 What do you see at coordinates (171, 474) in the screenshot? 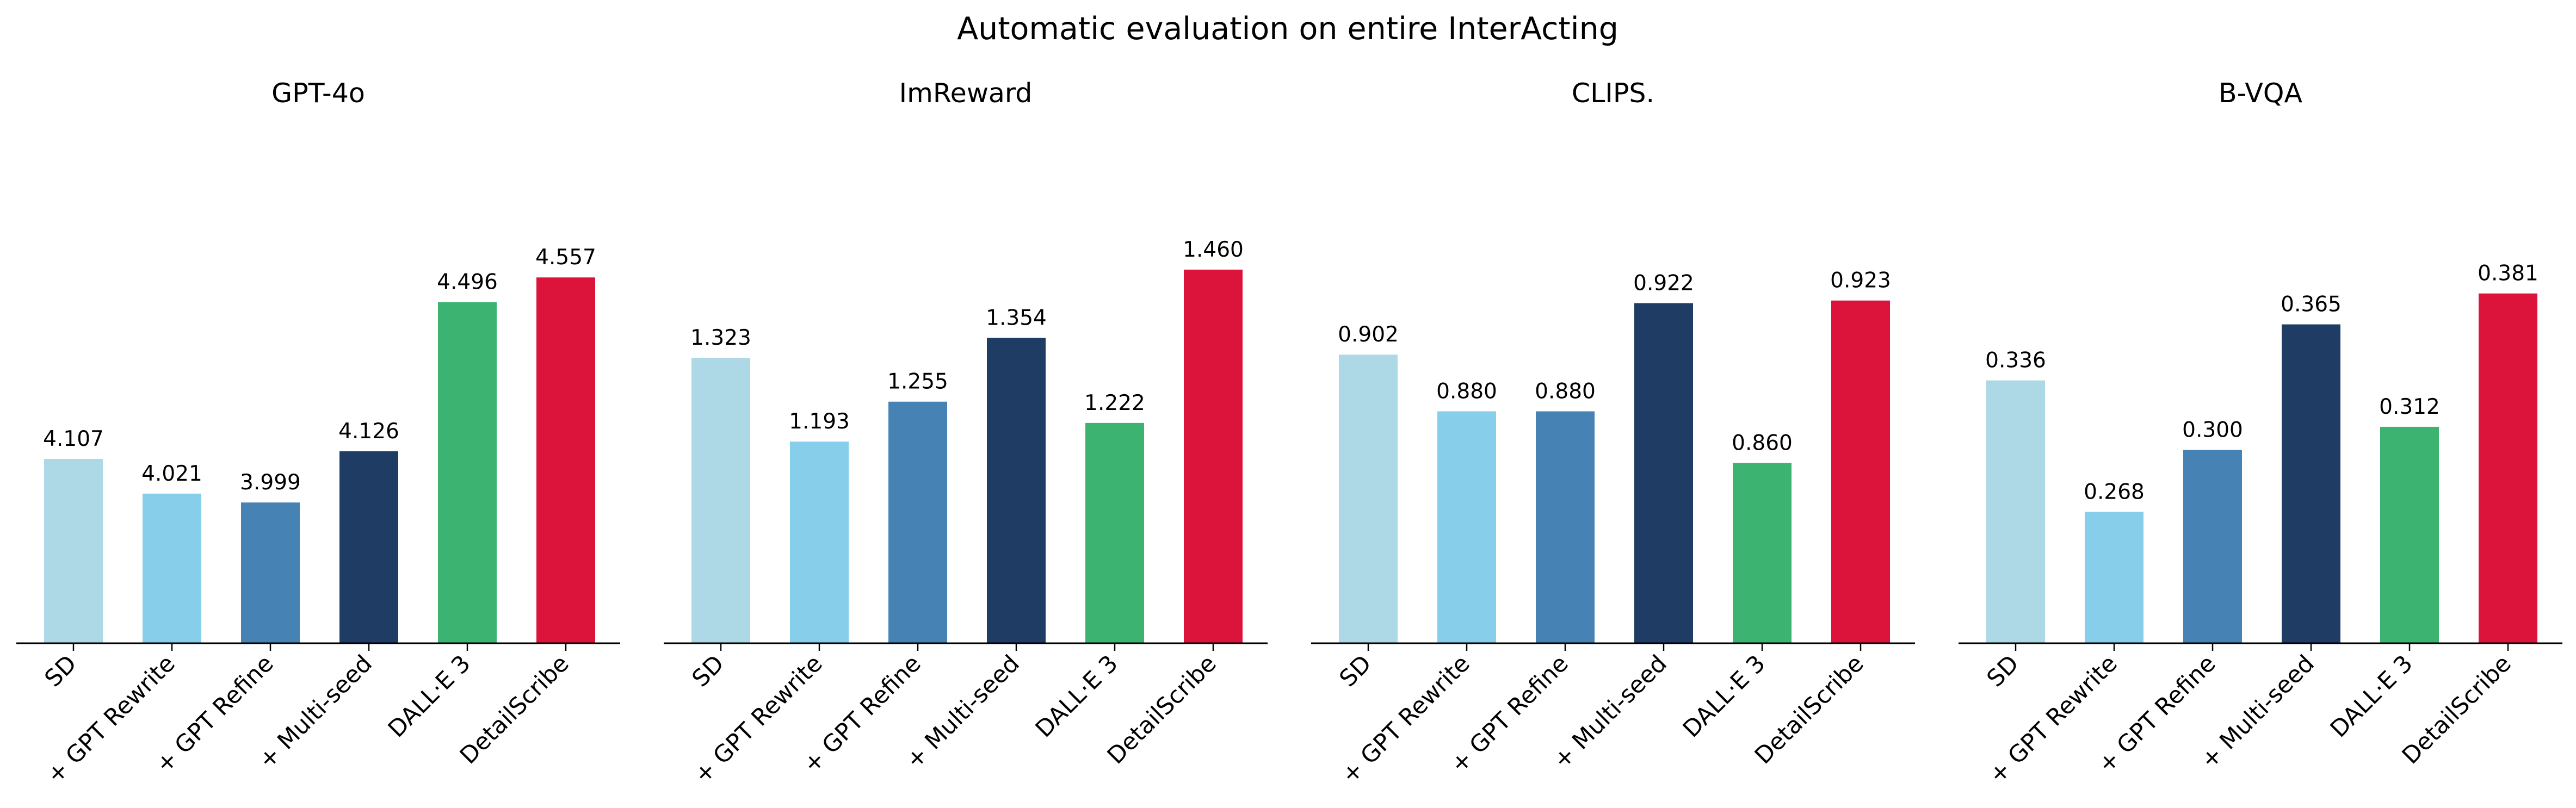
I see `value-label-gpt-4o-gpt-rewrite: 4.021` at bounding box center [171, 474].